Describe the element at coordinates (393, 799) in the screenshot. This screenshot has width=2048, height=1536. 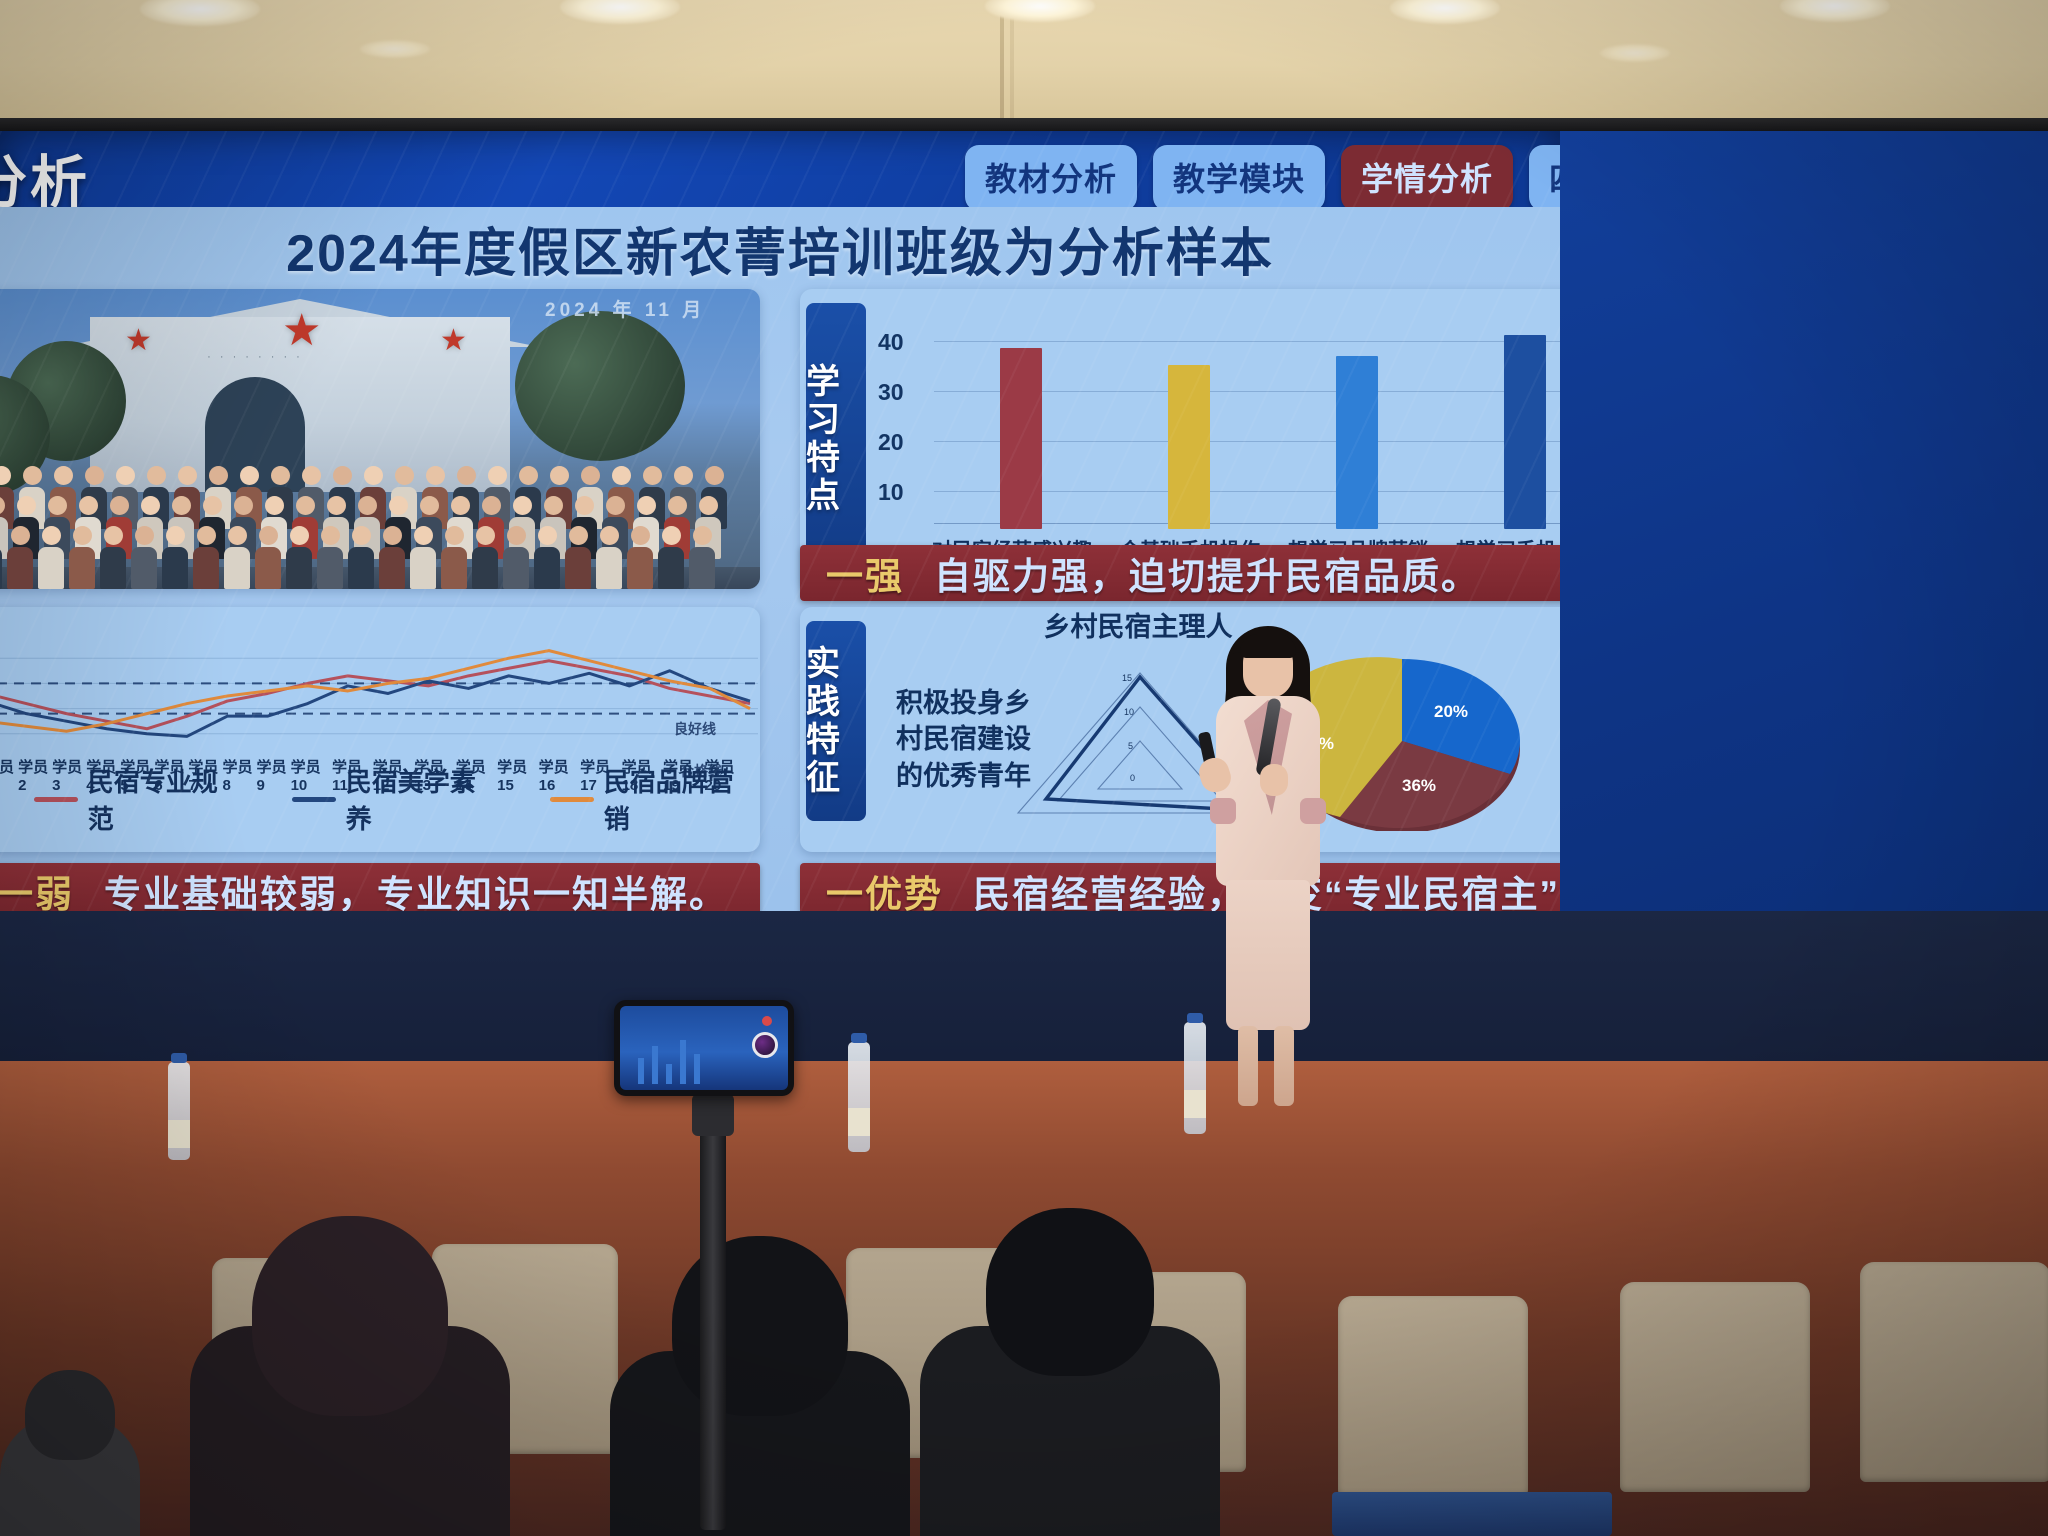
I see `line-chart-legend: 民宿专业规范 民宿美学素养 民宿品牌营销` at that location.